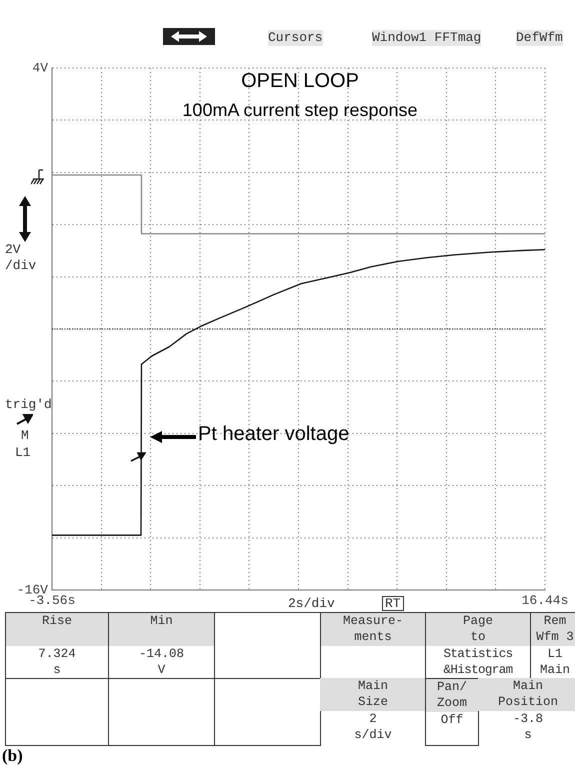 Image resolution: width=575 pixels, height=773 pixels. What do you see at coordinates (373, 712) in the screenshot?
I see `table-cell: Main Size 2 s/div` at bounding box center [373, 712].